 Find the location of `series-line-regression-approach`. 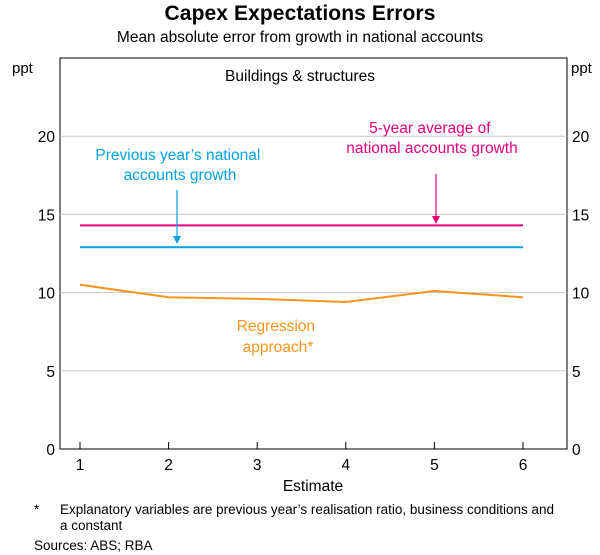

series-line-regression-approach is located at coordinates (301, 293).